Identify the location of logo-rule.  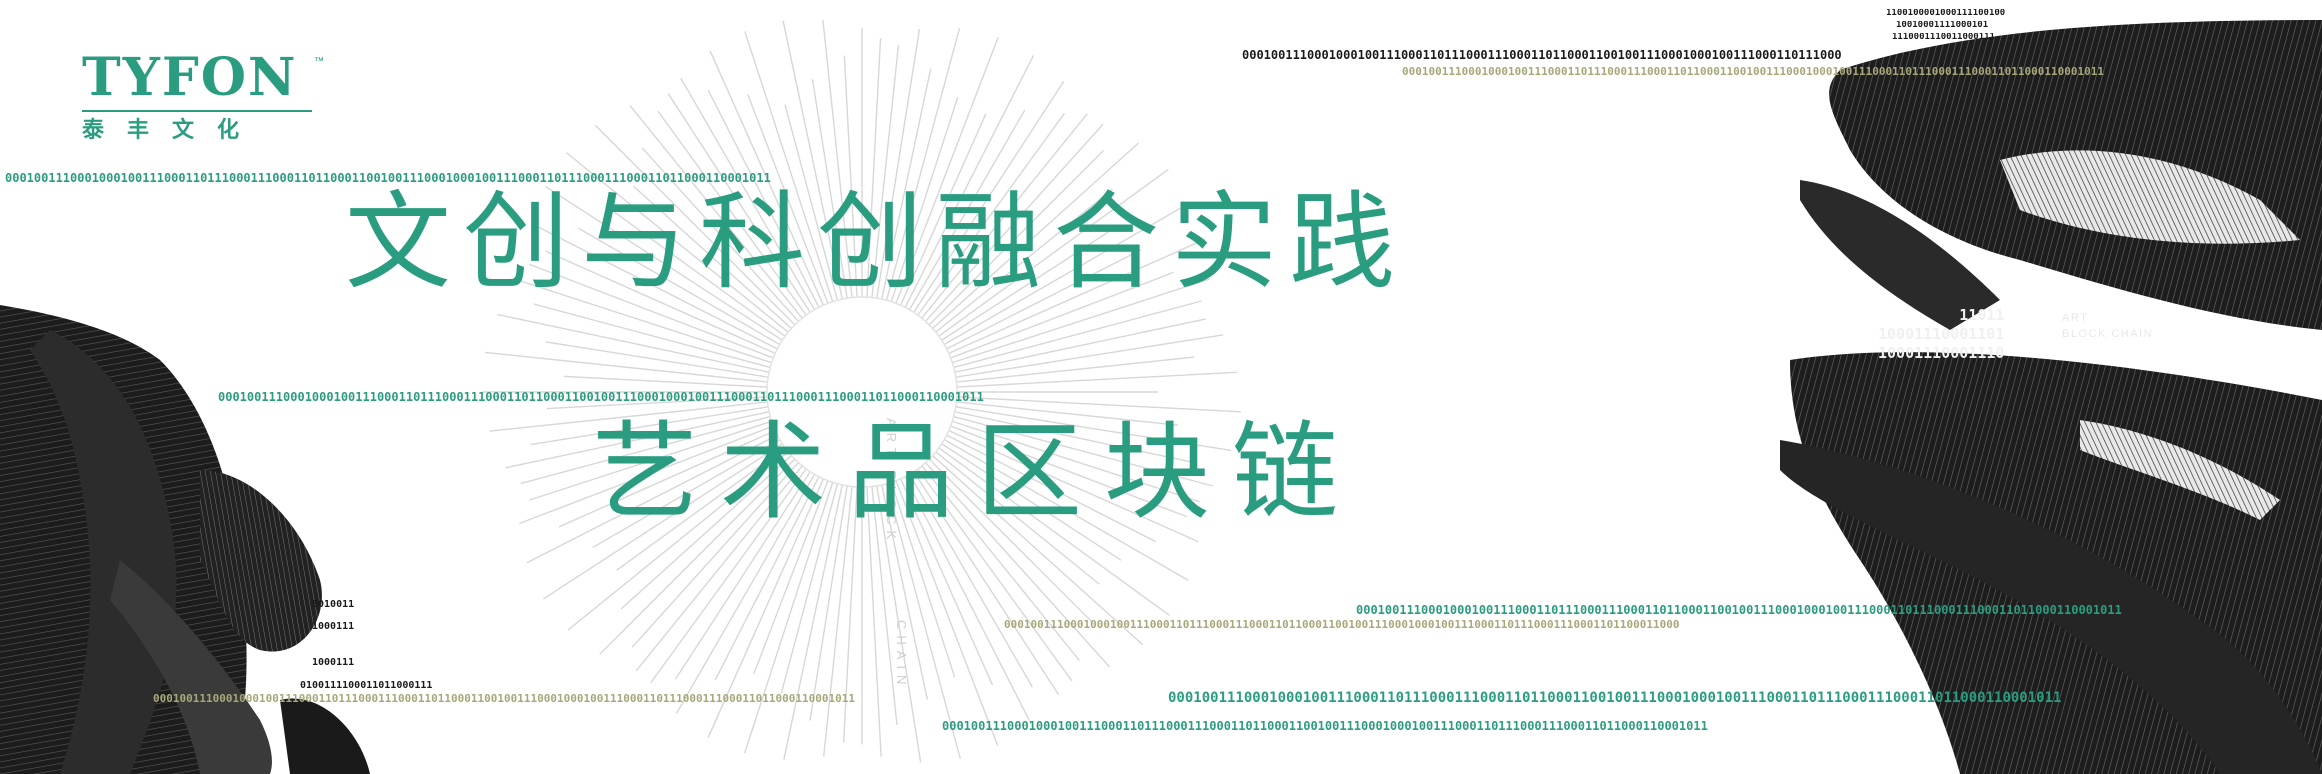
(197, 111).